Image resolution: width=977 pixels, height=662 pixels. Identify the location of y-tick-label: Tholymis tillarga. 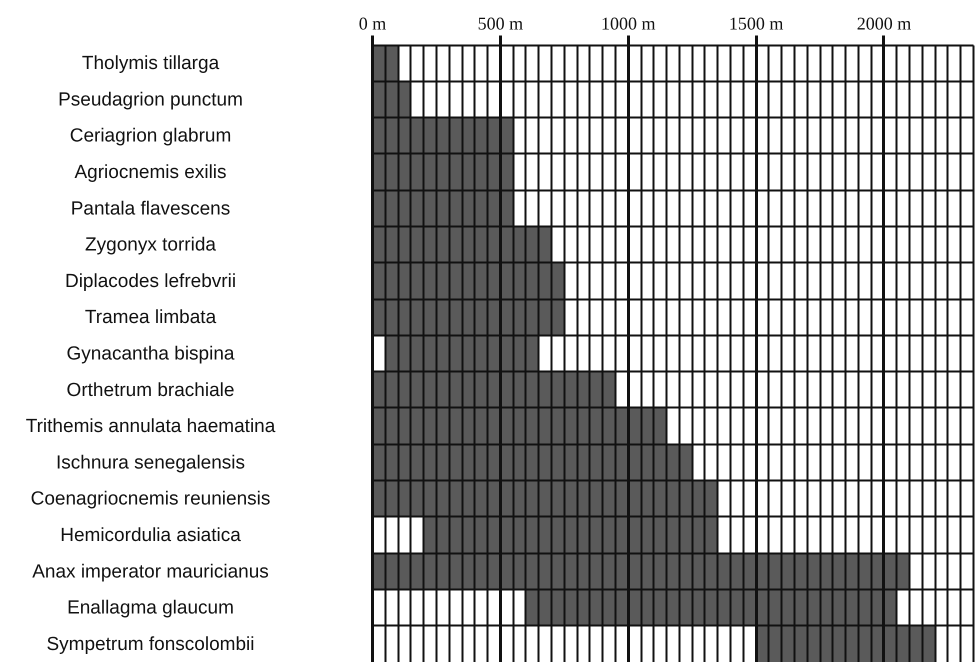
(151, 63).